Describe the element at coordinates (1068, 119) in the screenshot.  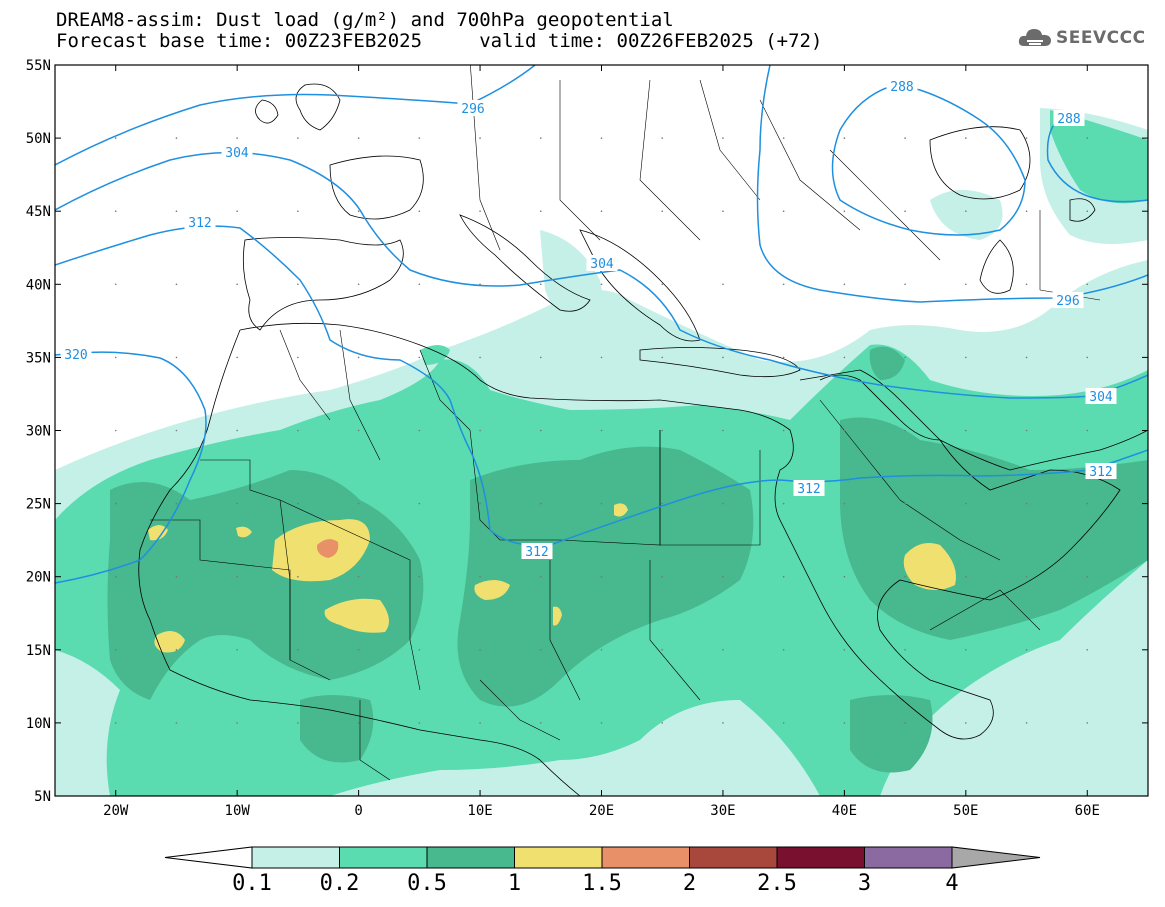
I see `contour-label: 288` at that location.